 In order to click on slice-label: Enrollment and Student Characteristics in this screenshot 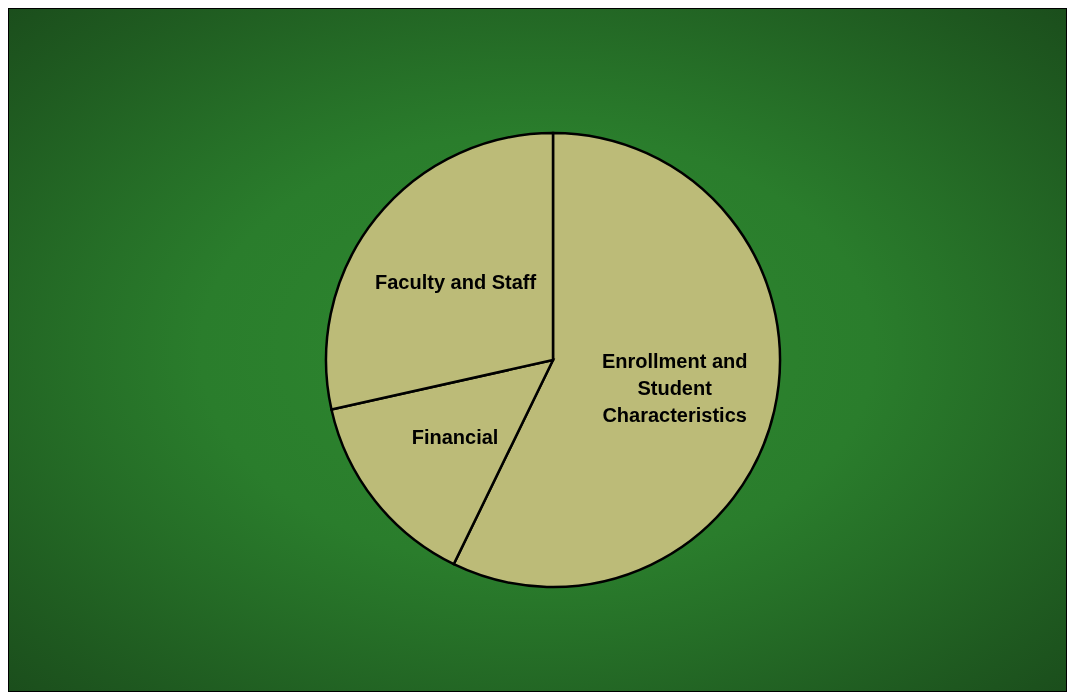, I will do `click(674, 388)`.